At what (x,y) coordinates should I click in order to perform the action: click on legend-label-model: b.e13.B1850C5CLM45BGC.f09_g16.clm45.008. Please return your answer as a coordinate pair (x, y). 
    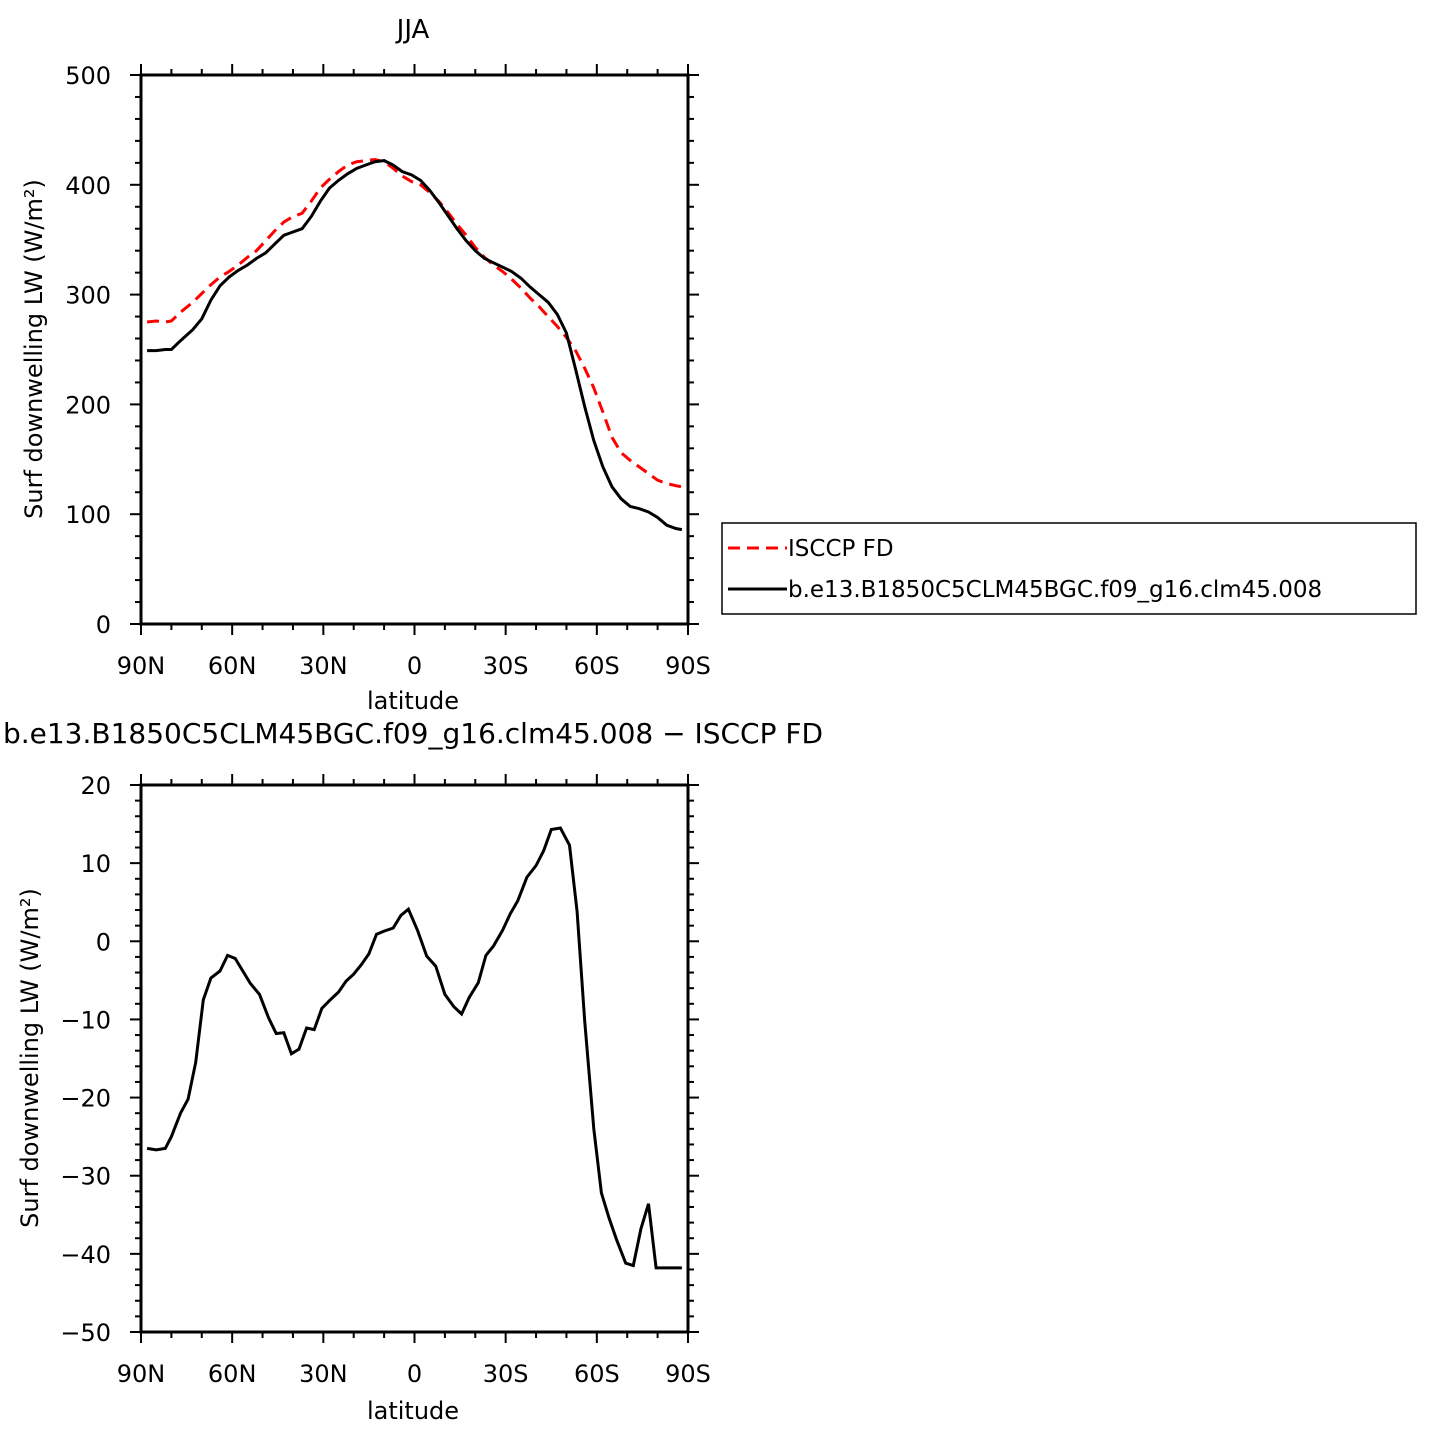
    Looking at the image, I should click on (1055, 590).